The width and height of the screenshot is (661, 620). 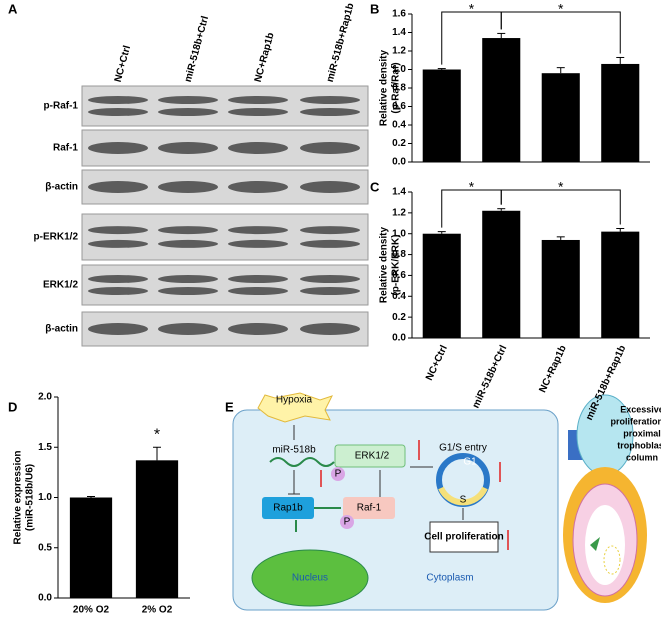 I want to click on y-axis-label: Relative expression, so click(x=18, y=498).